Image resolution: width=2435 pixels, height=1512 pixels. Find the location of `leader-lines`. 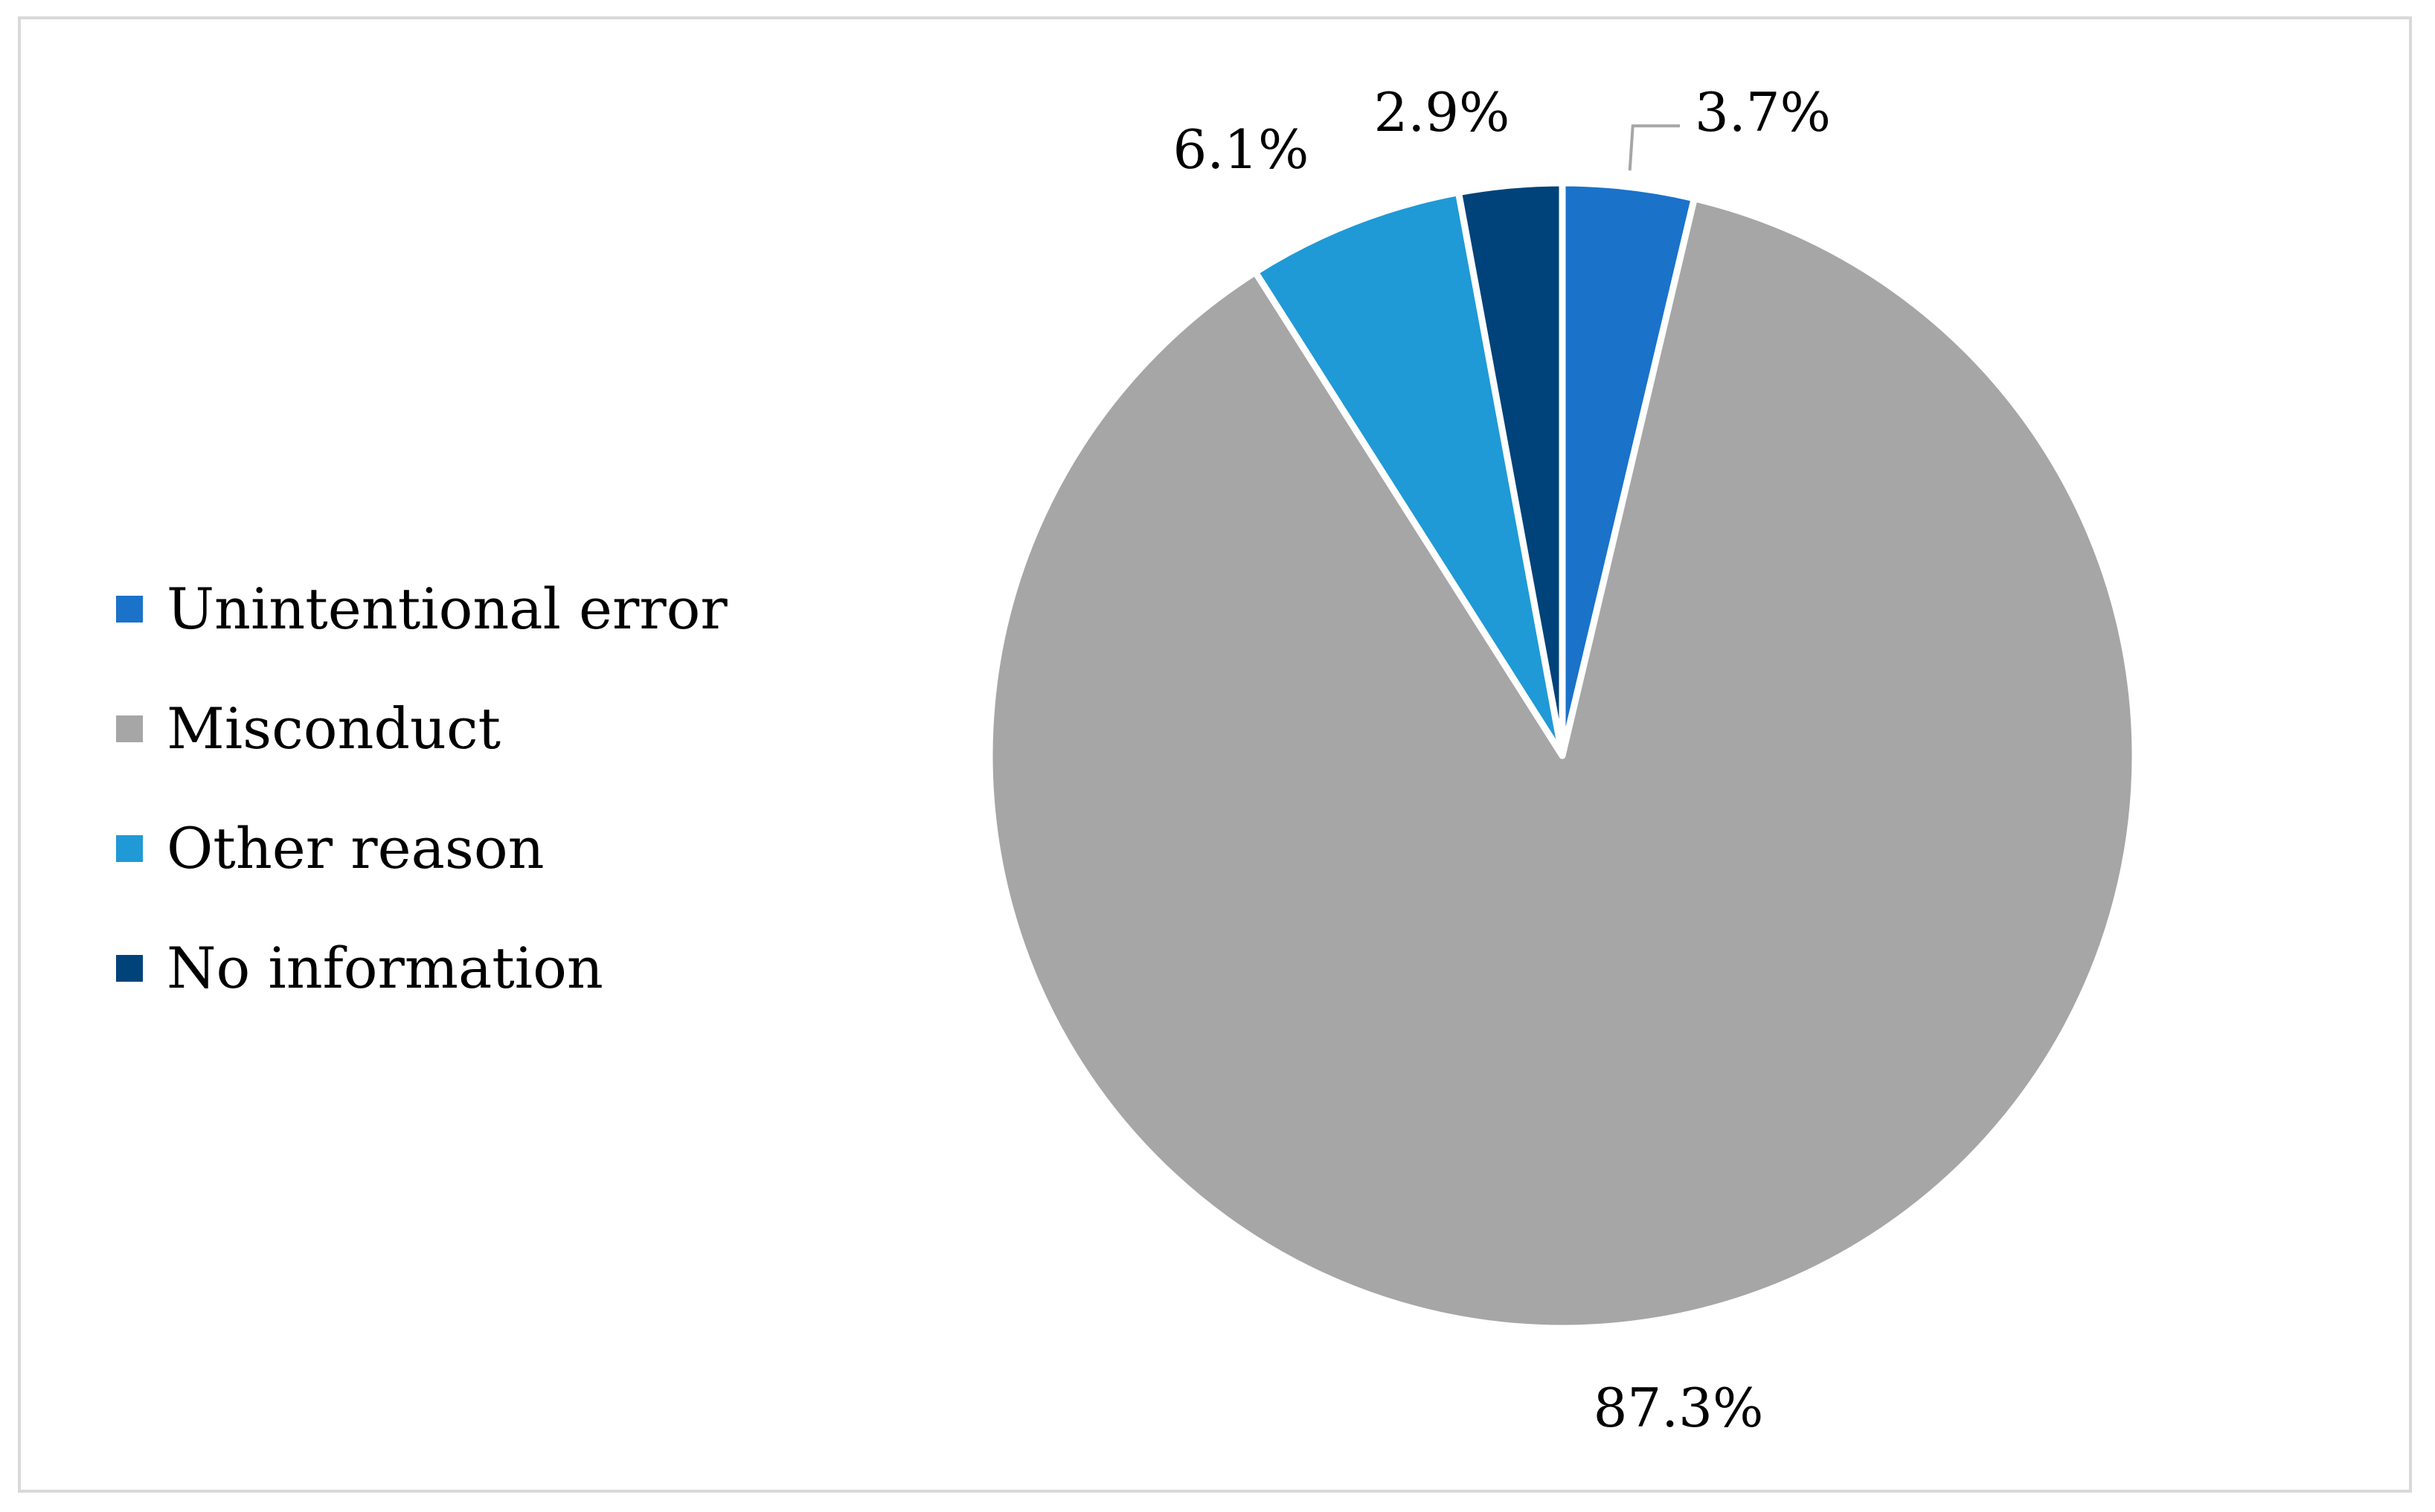

leader-lines is located at coordinates (1654, 147).